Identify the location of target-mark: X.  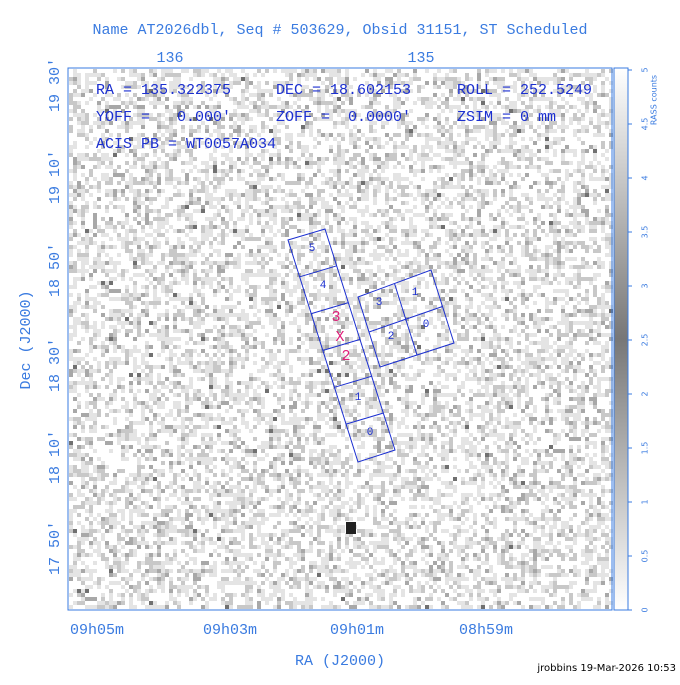
(339, 337).